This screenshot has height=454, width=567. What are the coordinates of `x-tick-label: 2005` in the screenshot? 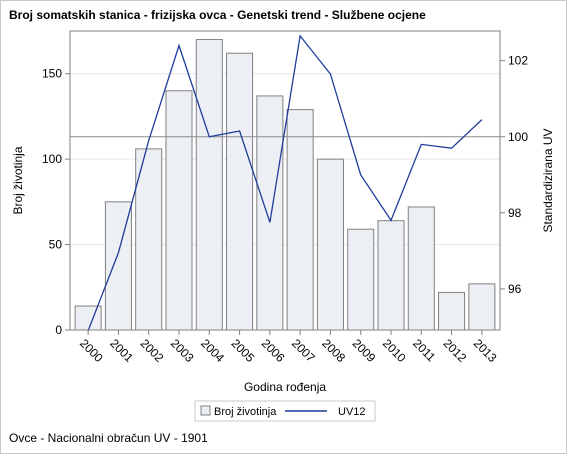 It's located at (242, 350).